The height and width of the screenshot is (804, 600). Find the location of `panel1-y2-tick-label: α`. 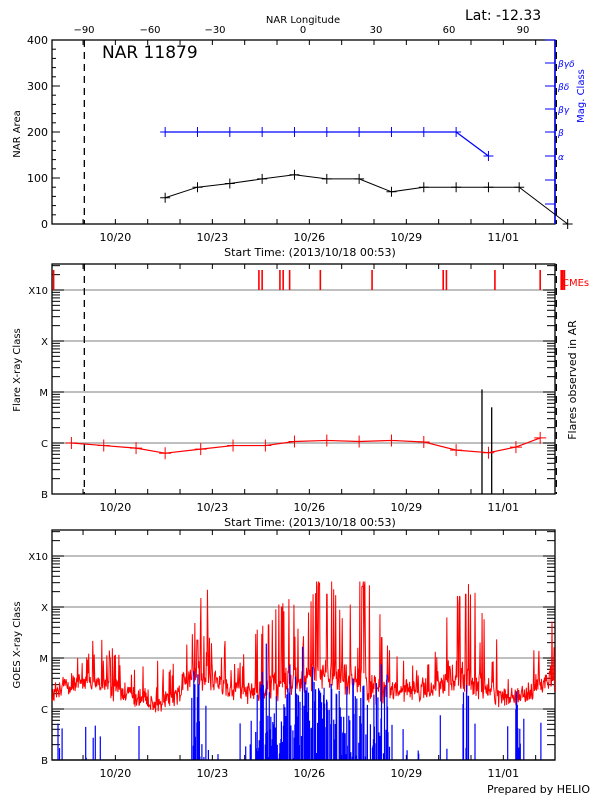

panel1-y2-tick-label: α is located at coordinates (561, 158).